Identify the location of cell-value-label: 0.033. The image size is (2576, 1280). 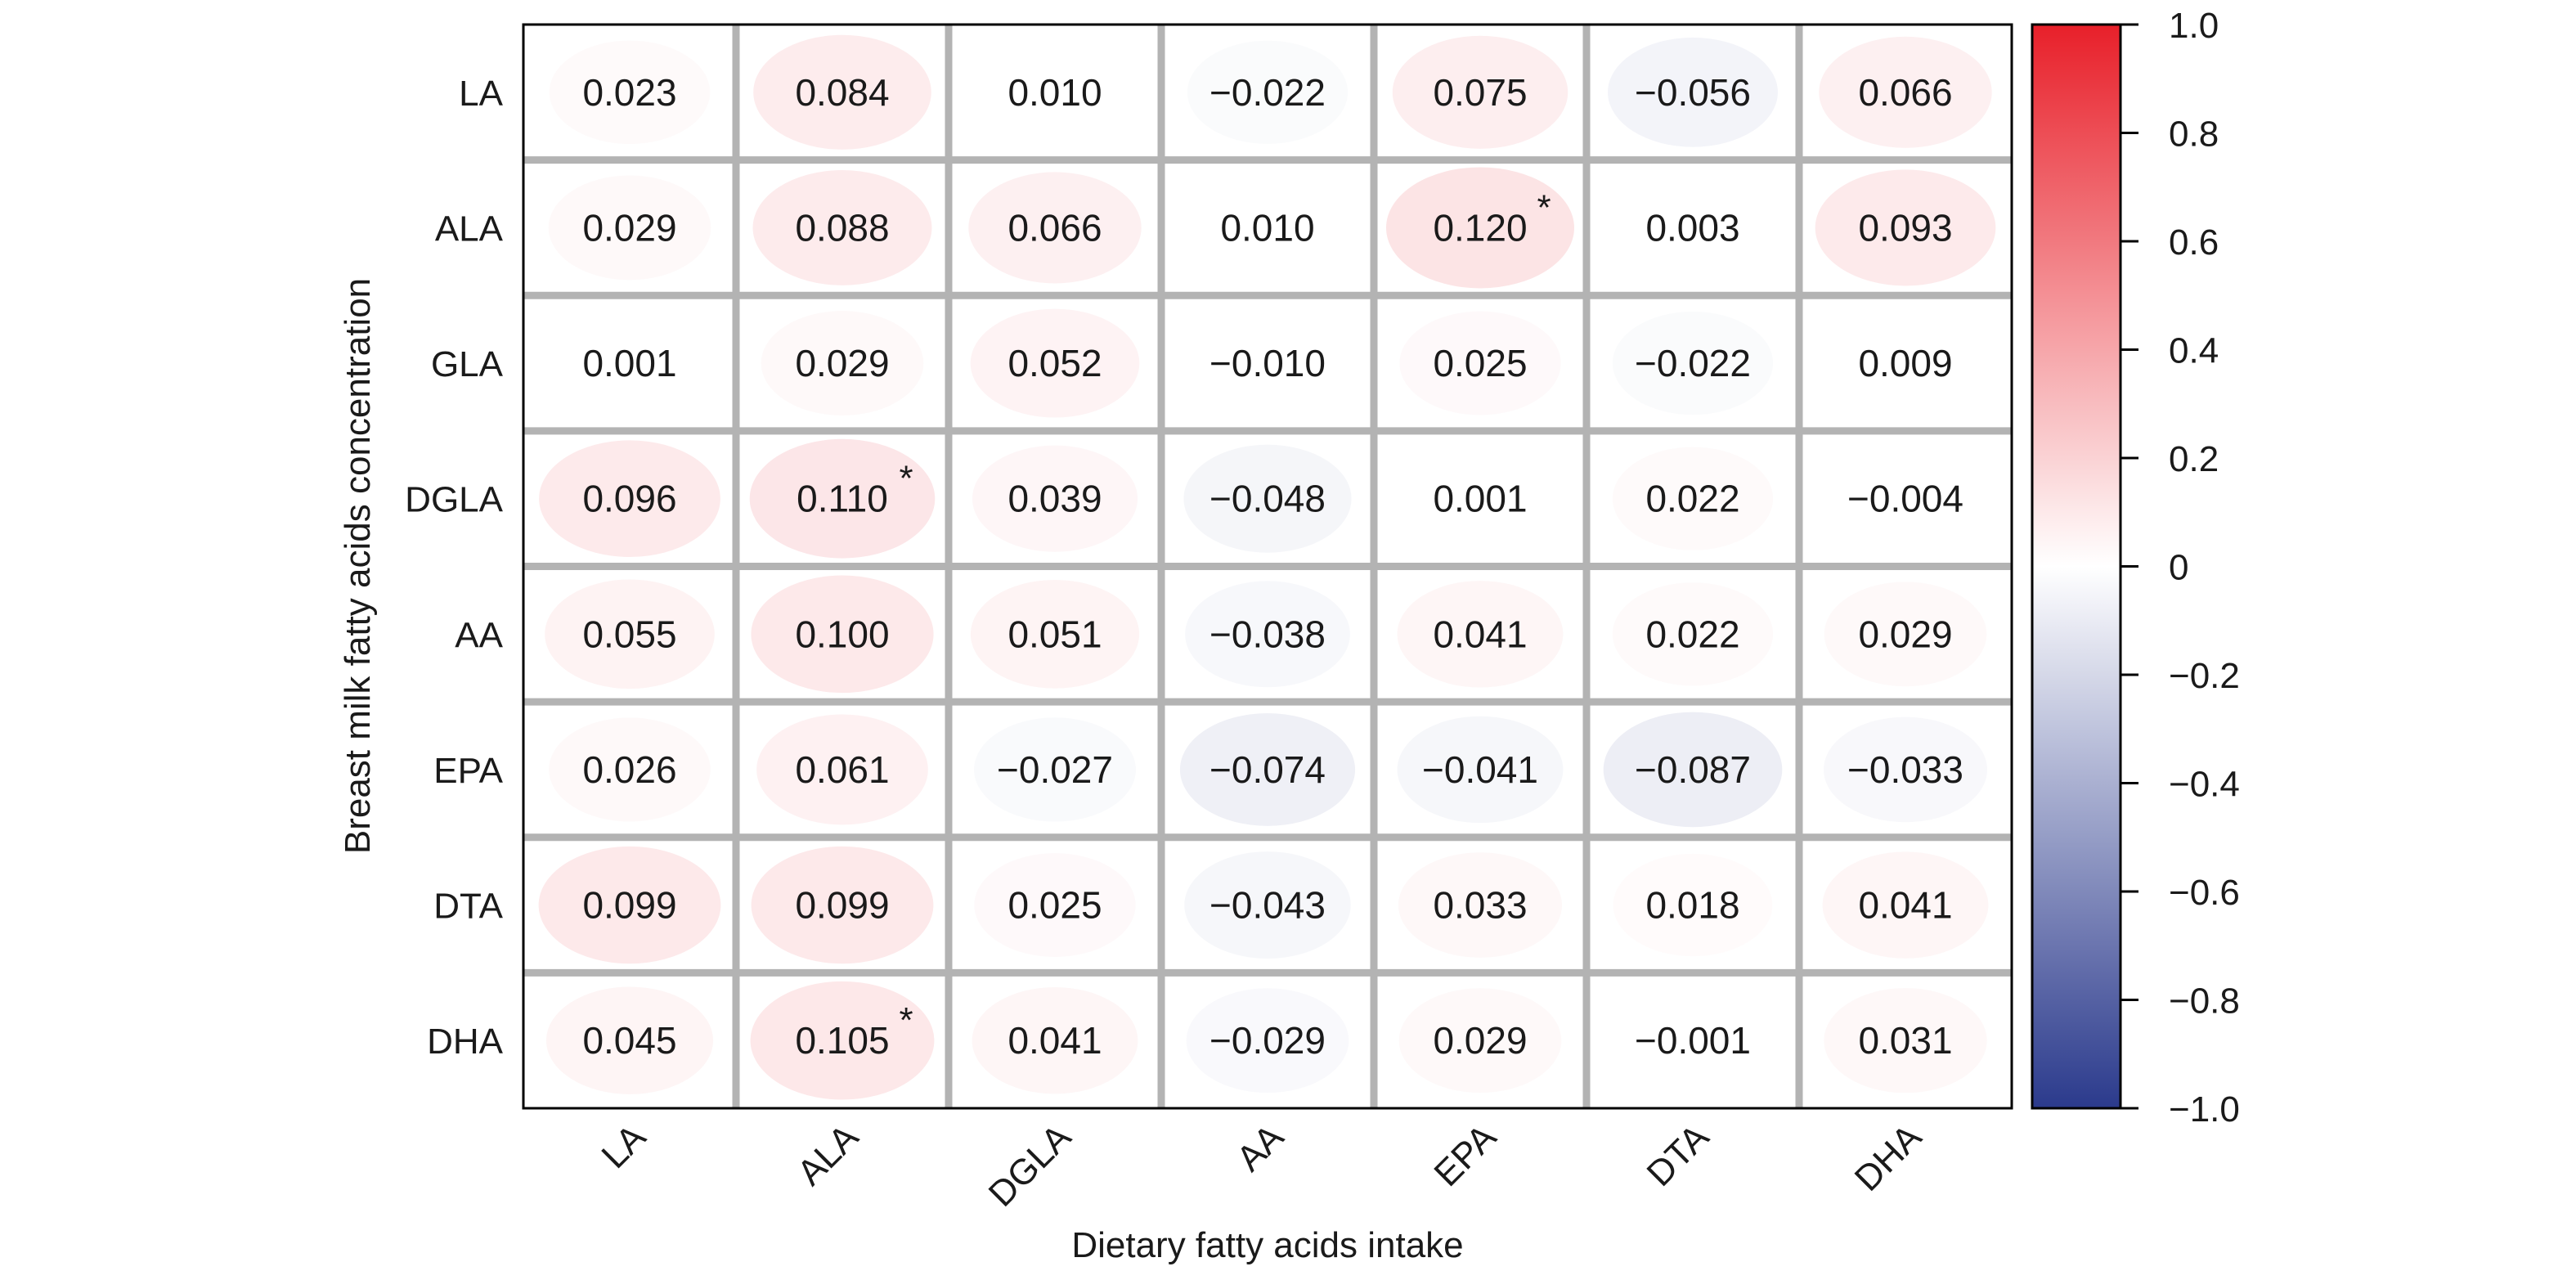
(1480, 905).